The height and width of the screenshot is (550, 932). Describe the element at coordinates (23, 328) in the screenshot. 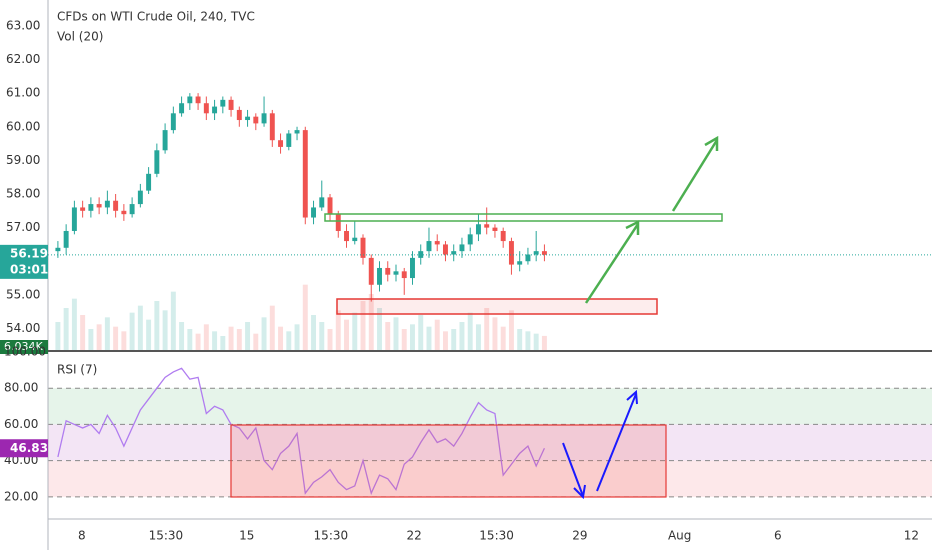

I see `y-tick-label: 54.00` at that location.